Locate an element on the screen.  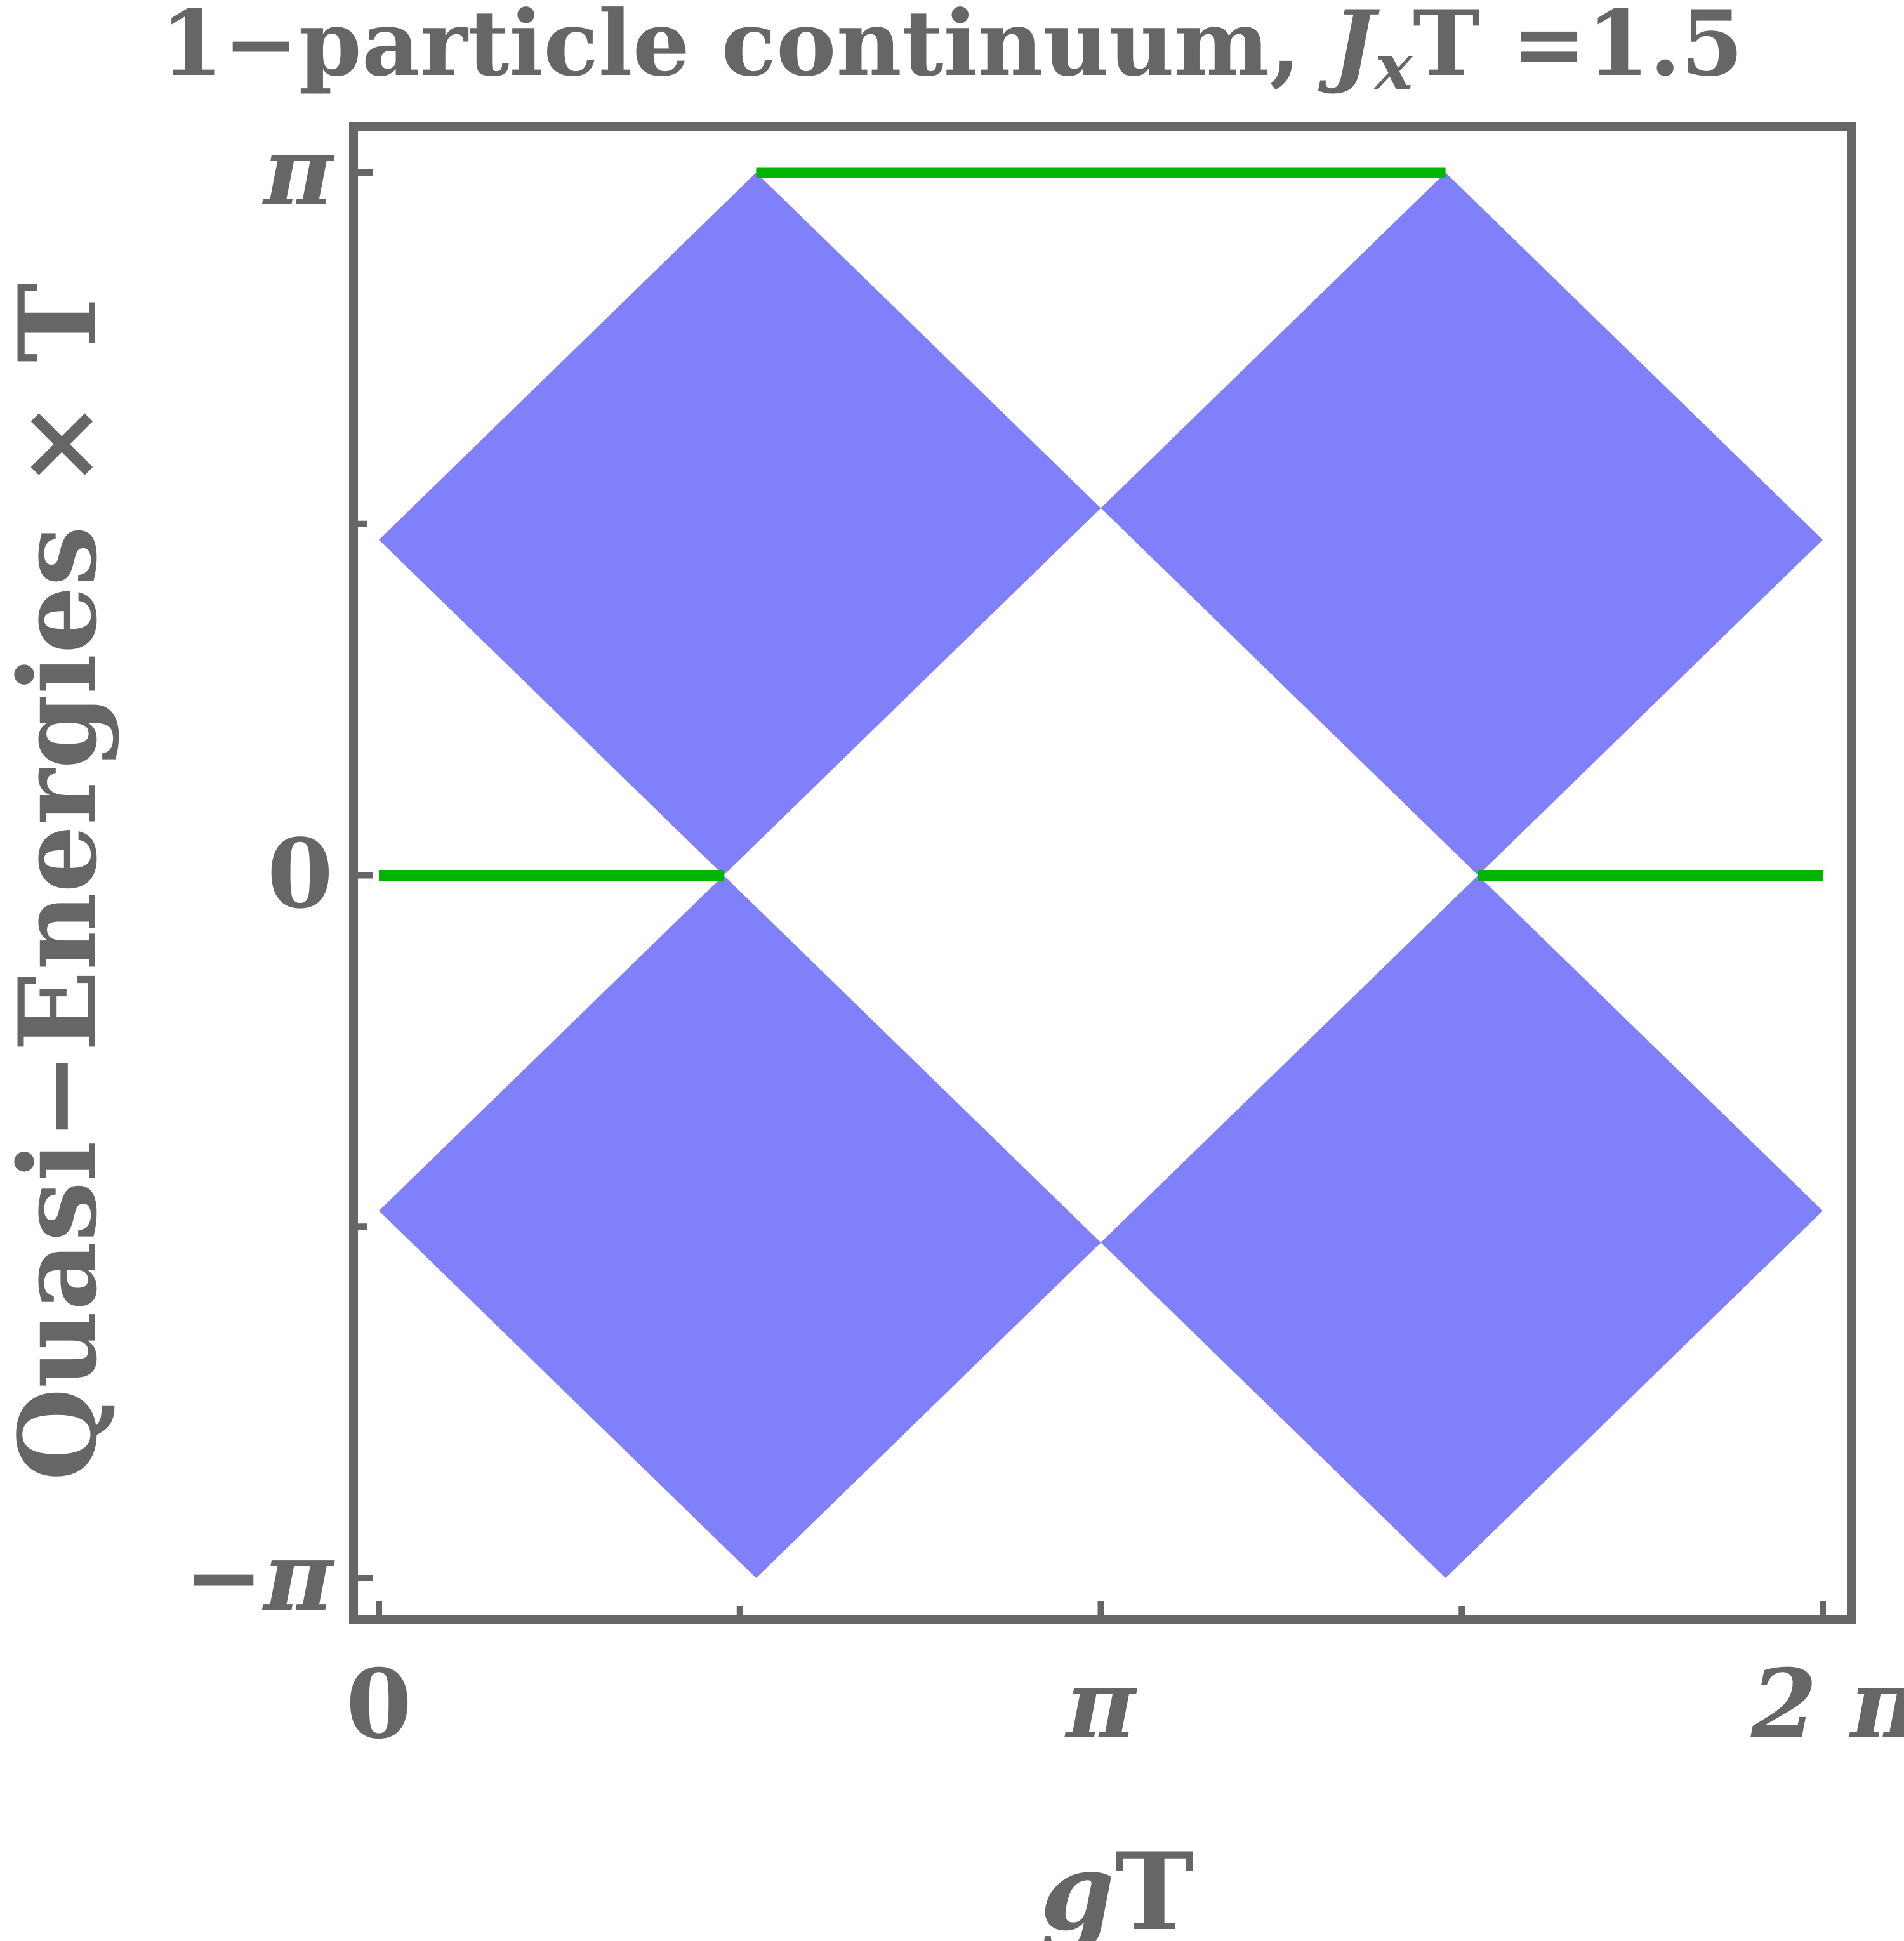
chart-title-sub: x is located at coordinates (1393, 66).